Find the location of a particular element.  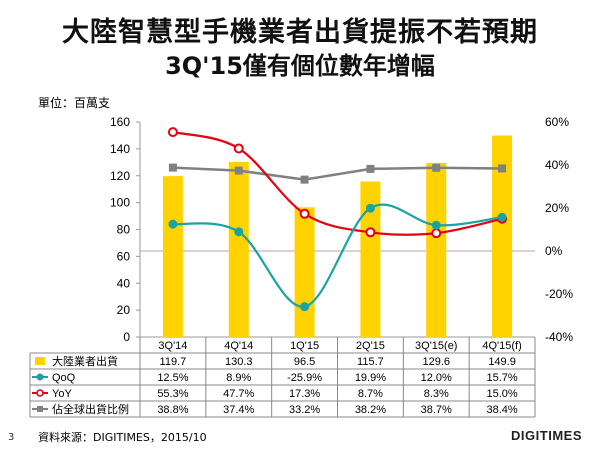

table-value: 8.3% is located at coordinates (436, 394).